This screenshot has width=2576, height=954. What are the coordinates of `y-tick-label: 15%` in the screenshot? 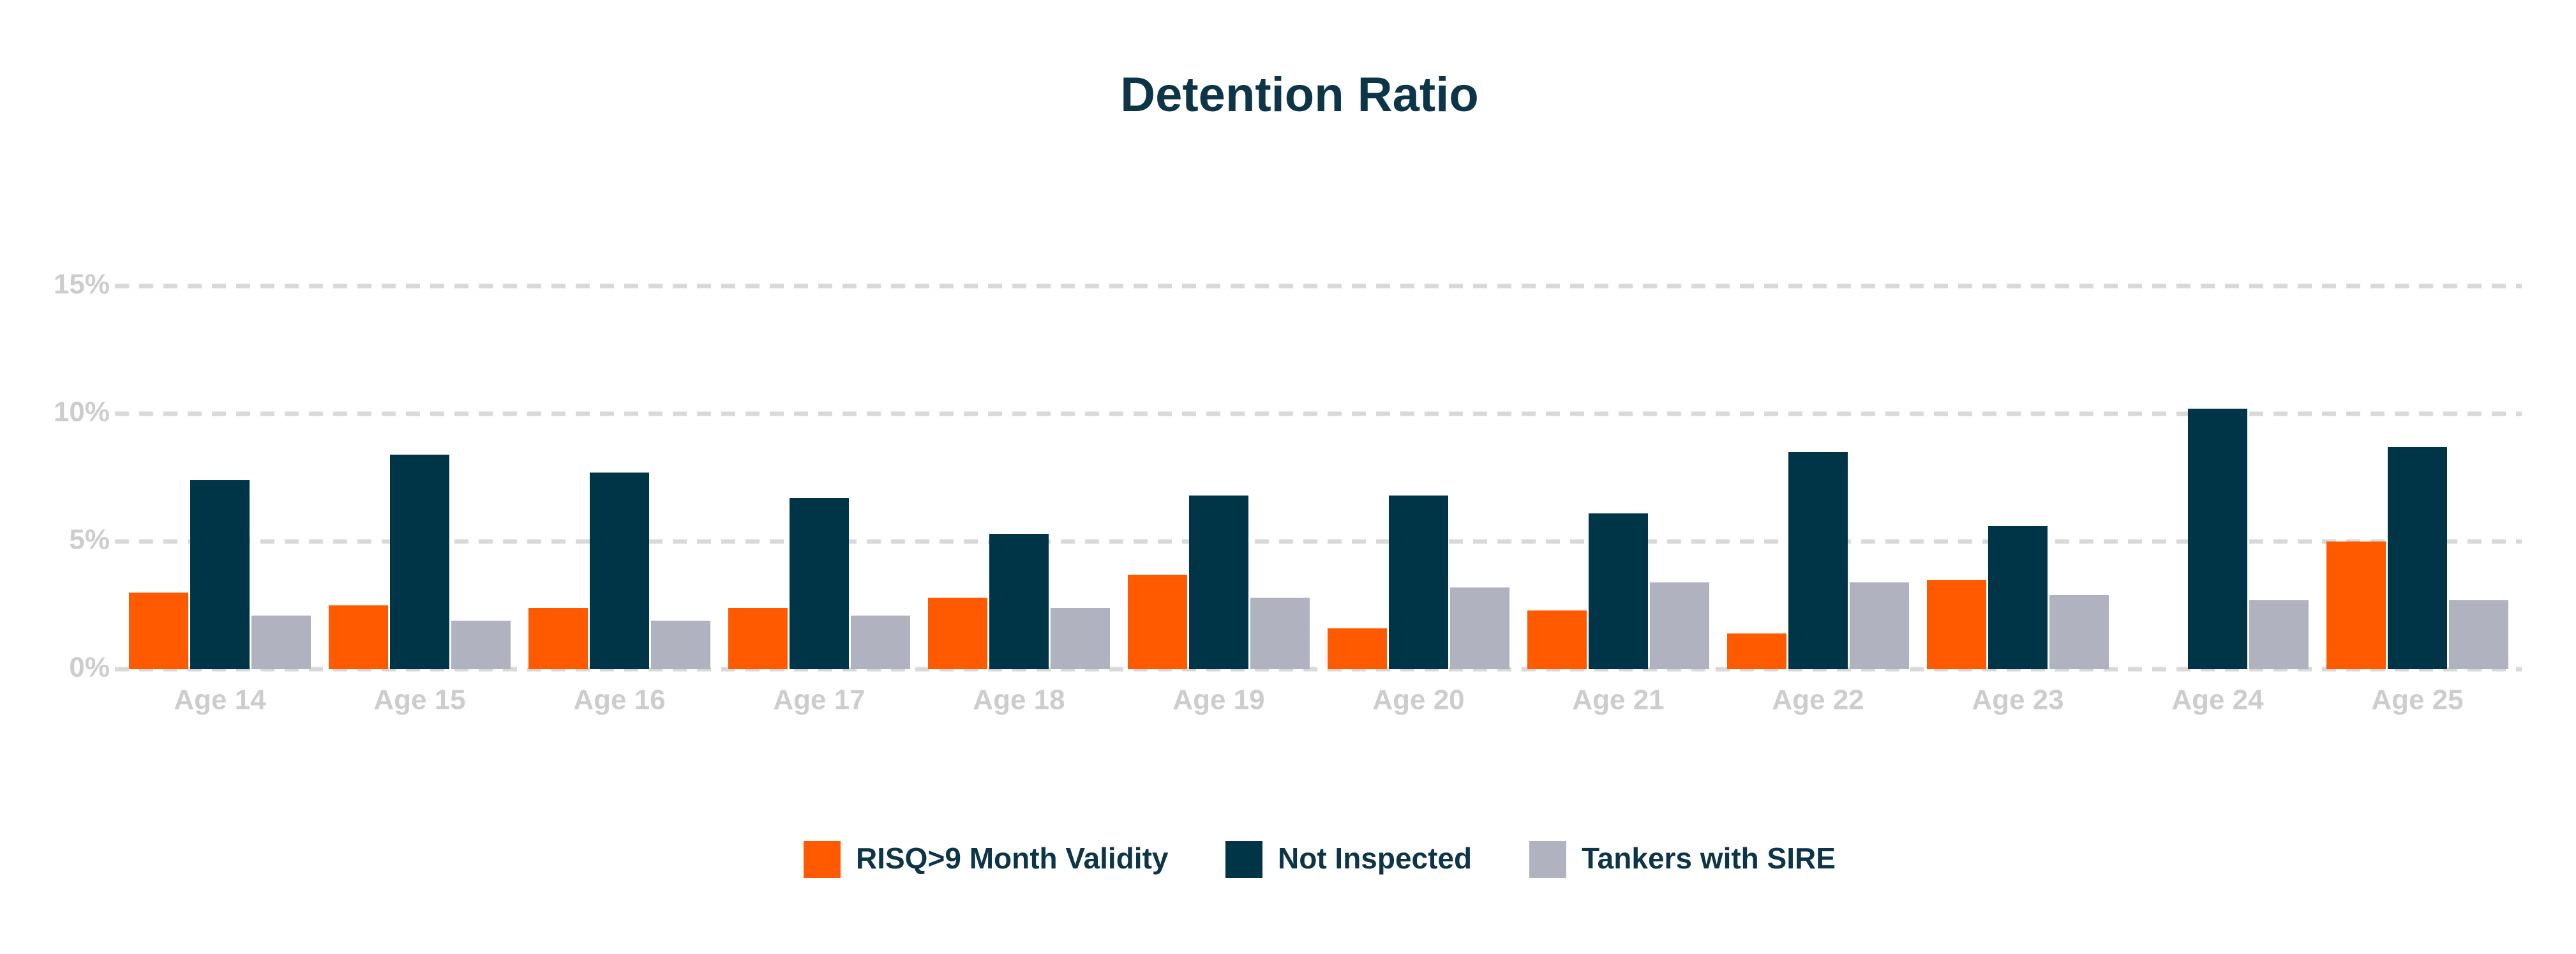 It's located at (82, 284).